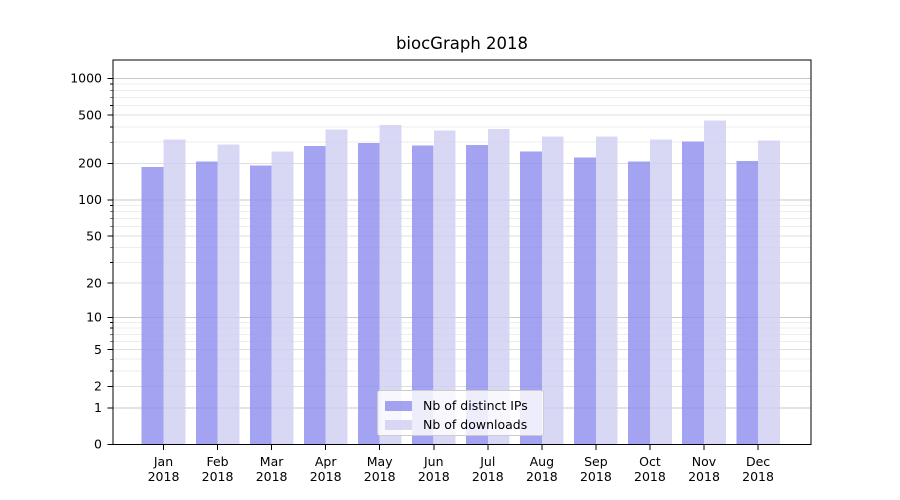 The width and height of the screenshot is (900, 500). I want to click on x-tick-label-month: Nov, so click(704, 461).